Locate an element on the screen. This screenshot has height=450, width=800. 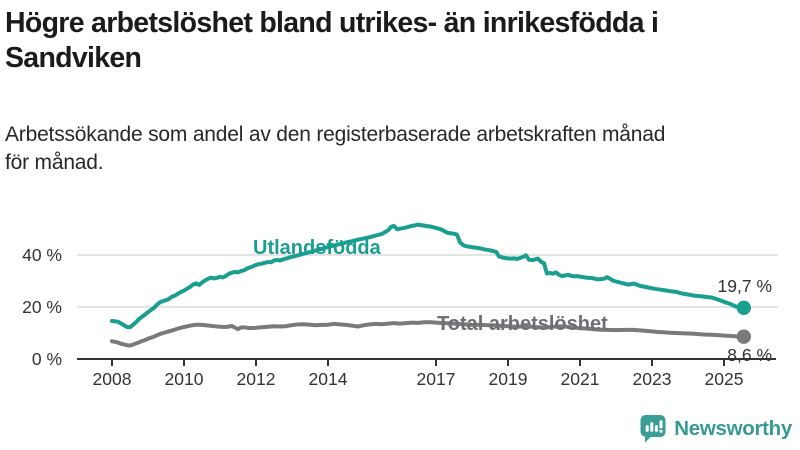
x-tick-label: 2021 is located at coordinates (580, 379).